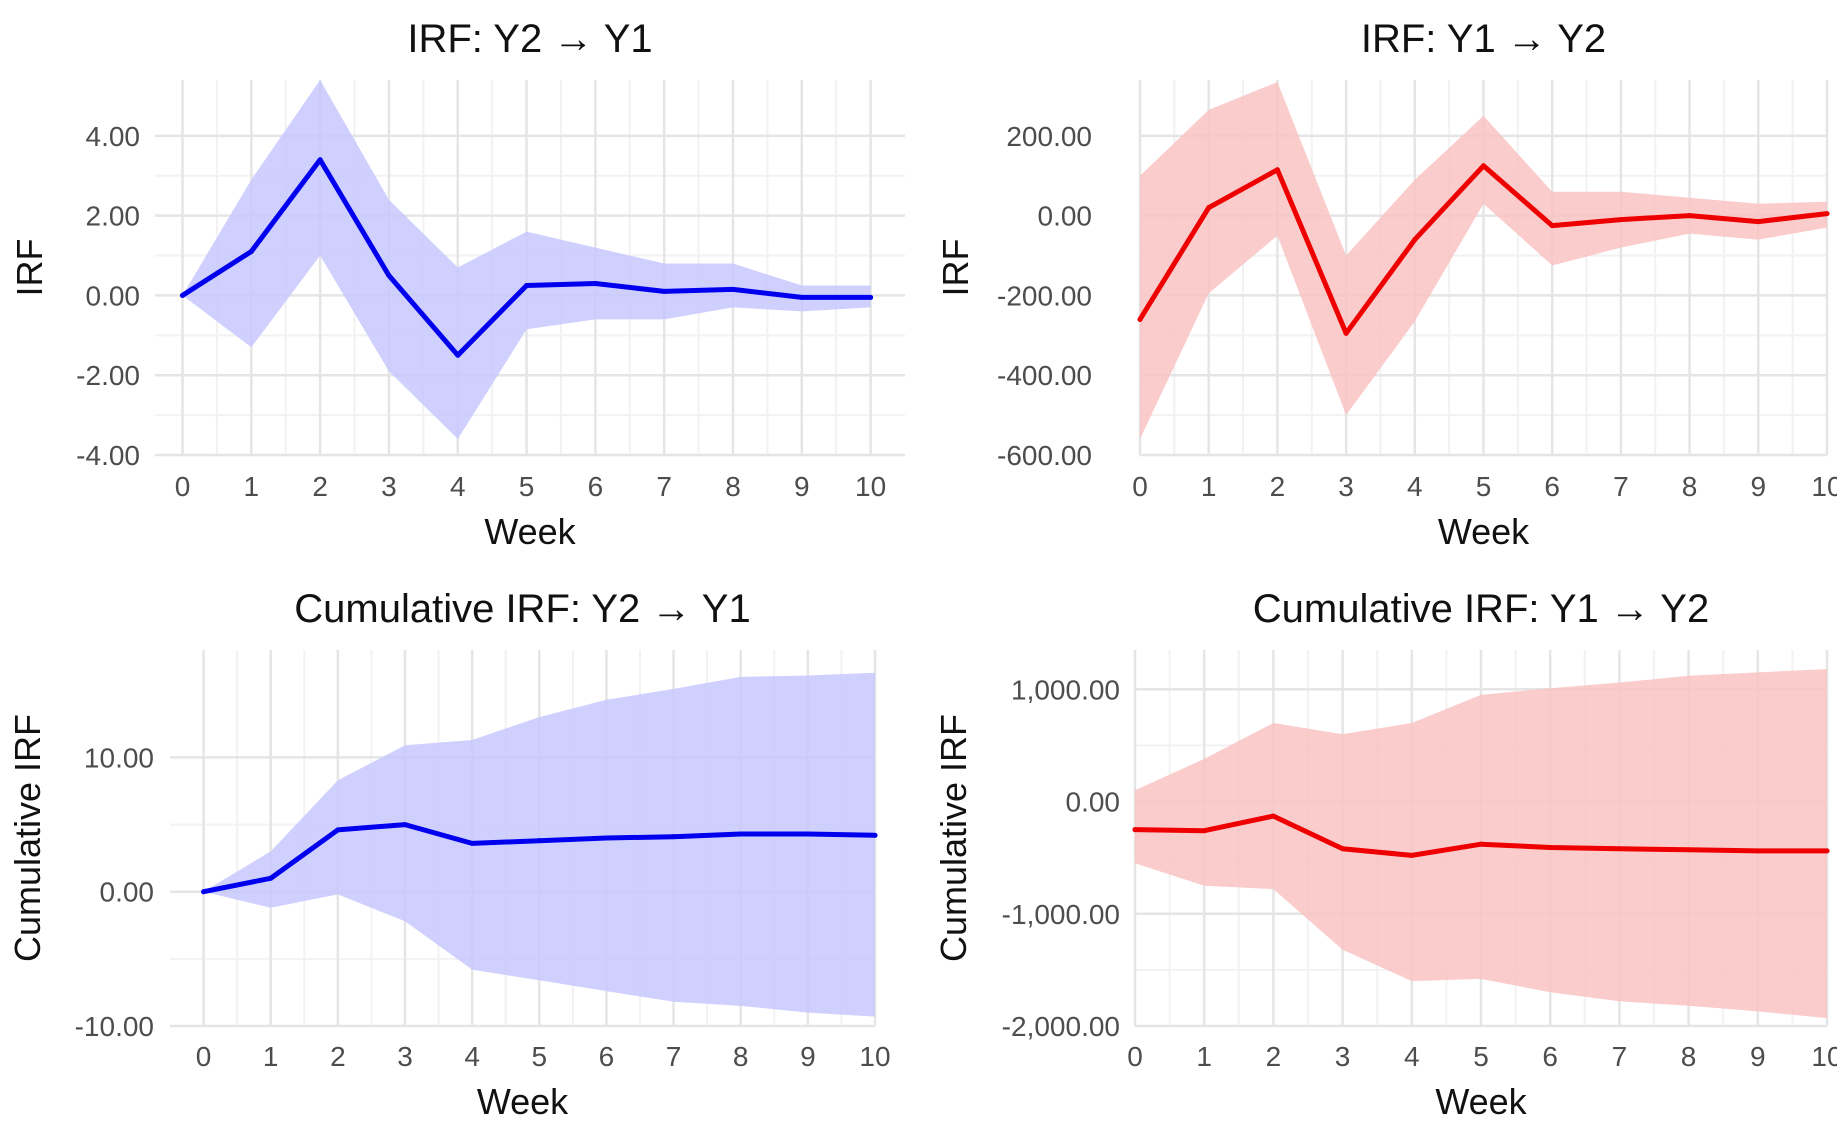 The height and width of the screenshot is (1133, 1837). What do you see at coordinates (1065, 689) in the screenshot?
I see `y-tick-label: 1,000.00` at bounding box center [1065, 689].